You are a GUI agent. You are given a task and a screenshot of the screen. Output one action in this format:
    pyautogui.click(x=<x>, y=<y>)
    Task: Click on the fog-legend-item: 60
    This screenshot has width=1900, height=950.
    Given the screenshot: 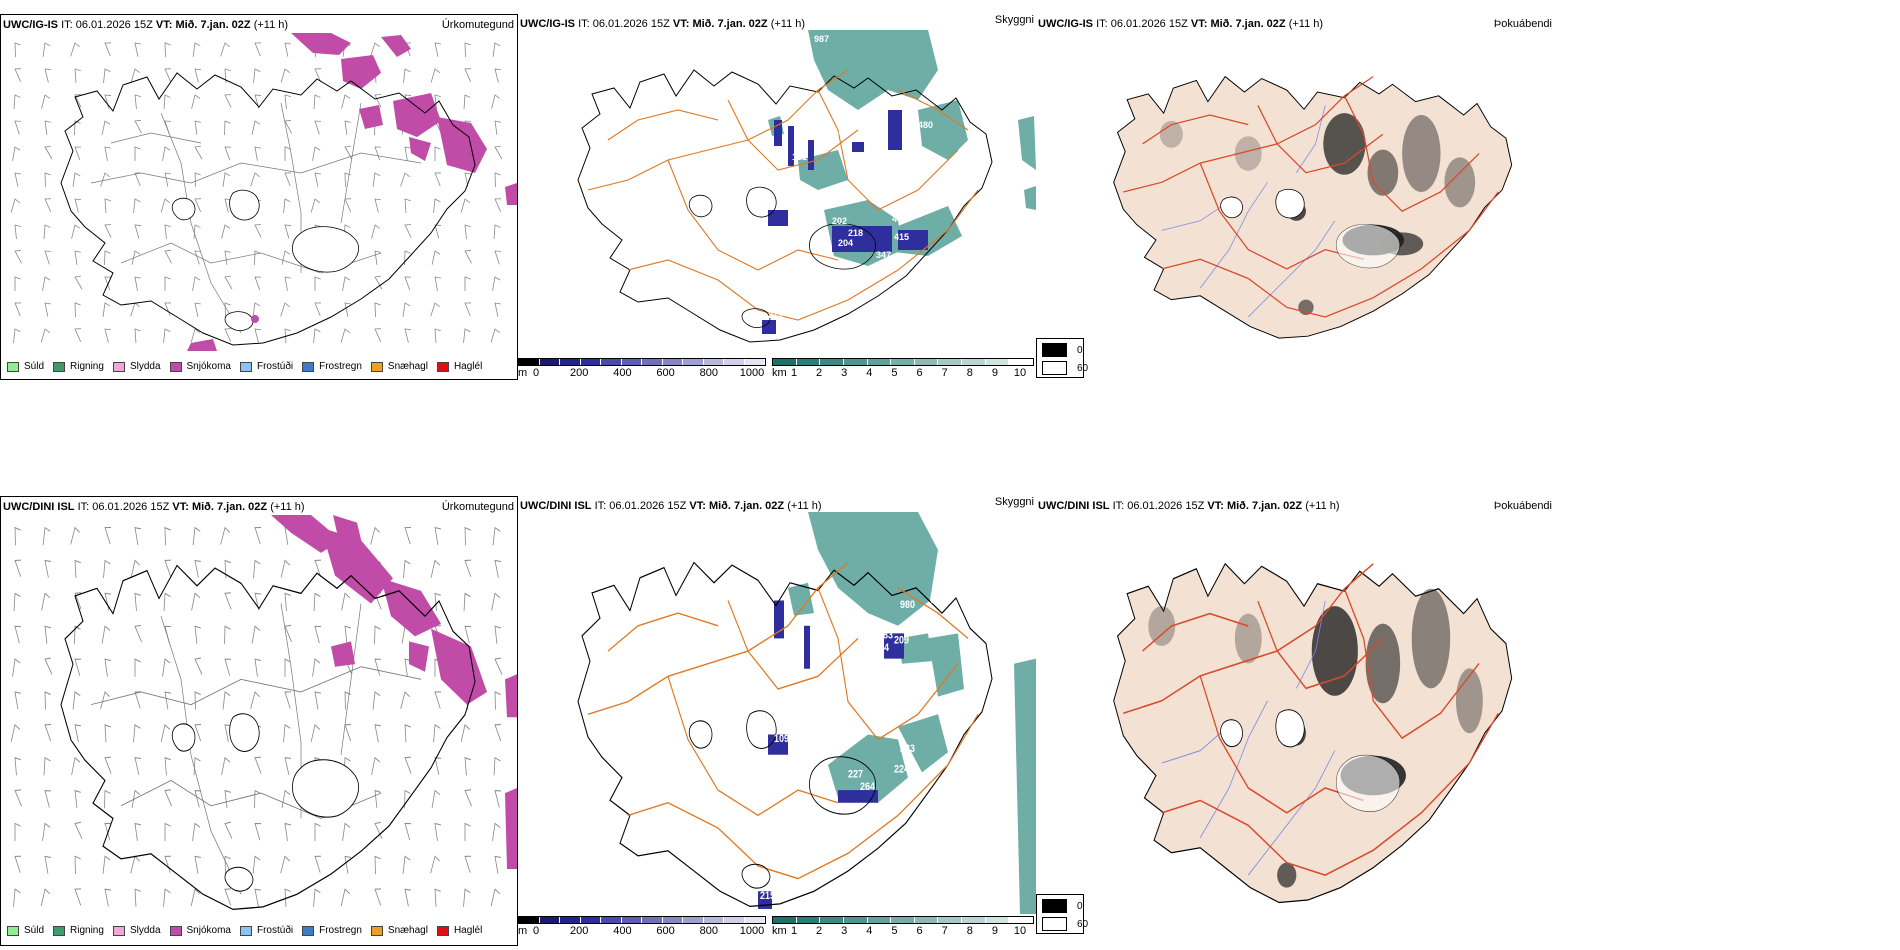 What is the action you would take?
    pyautogui.click(x=1065, y=368)
    